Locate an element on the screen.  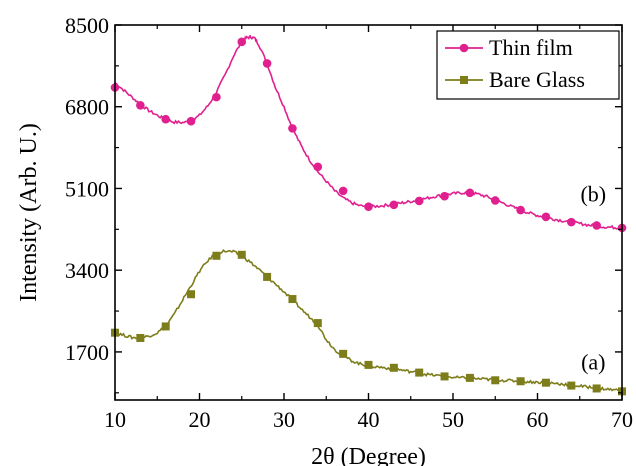
x-tick-label: 60 is located at coordinates (538, 419).